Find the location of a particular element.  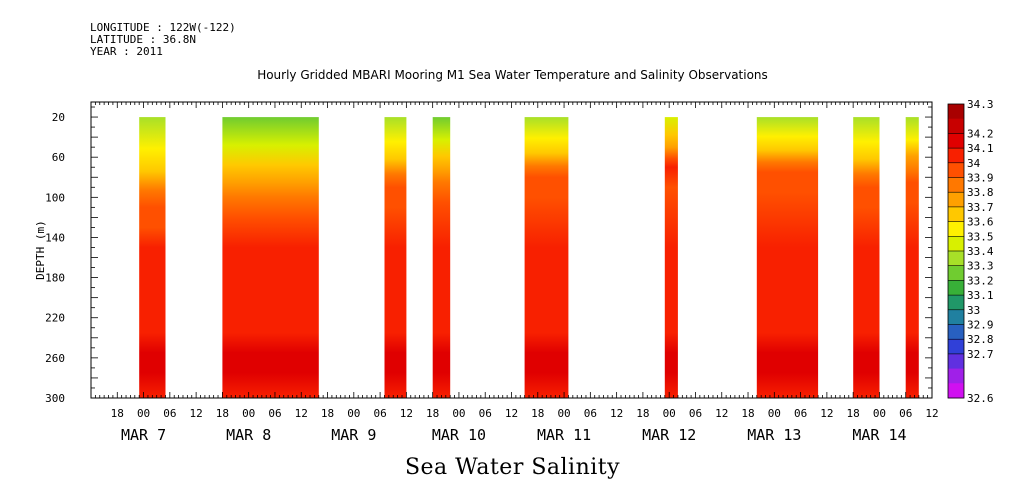

y-tick-label: 100 is located at coordinates (55, 197).